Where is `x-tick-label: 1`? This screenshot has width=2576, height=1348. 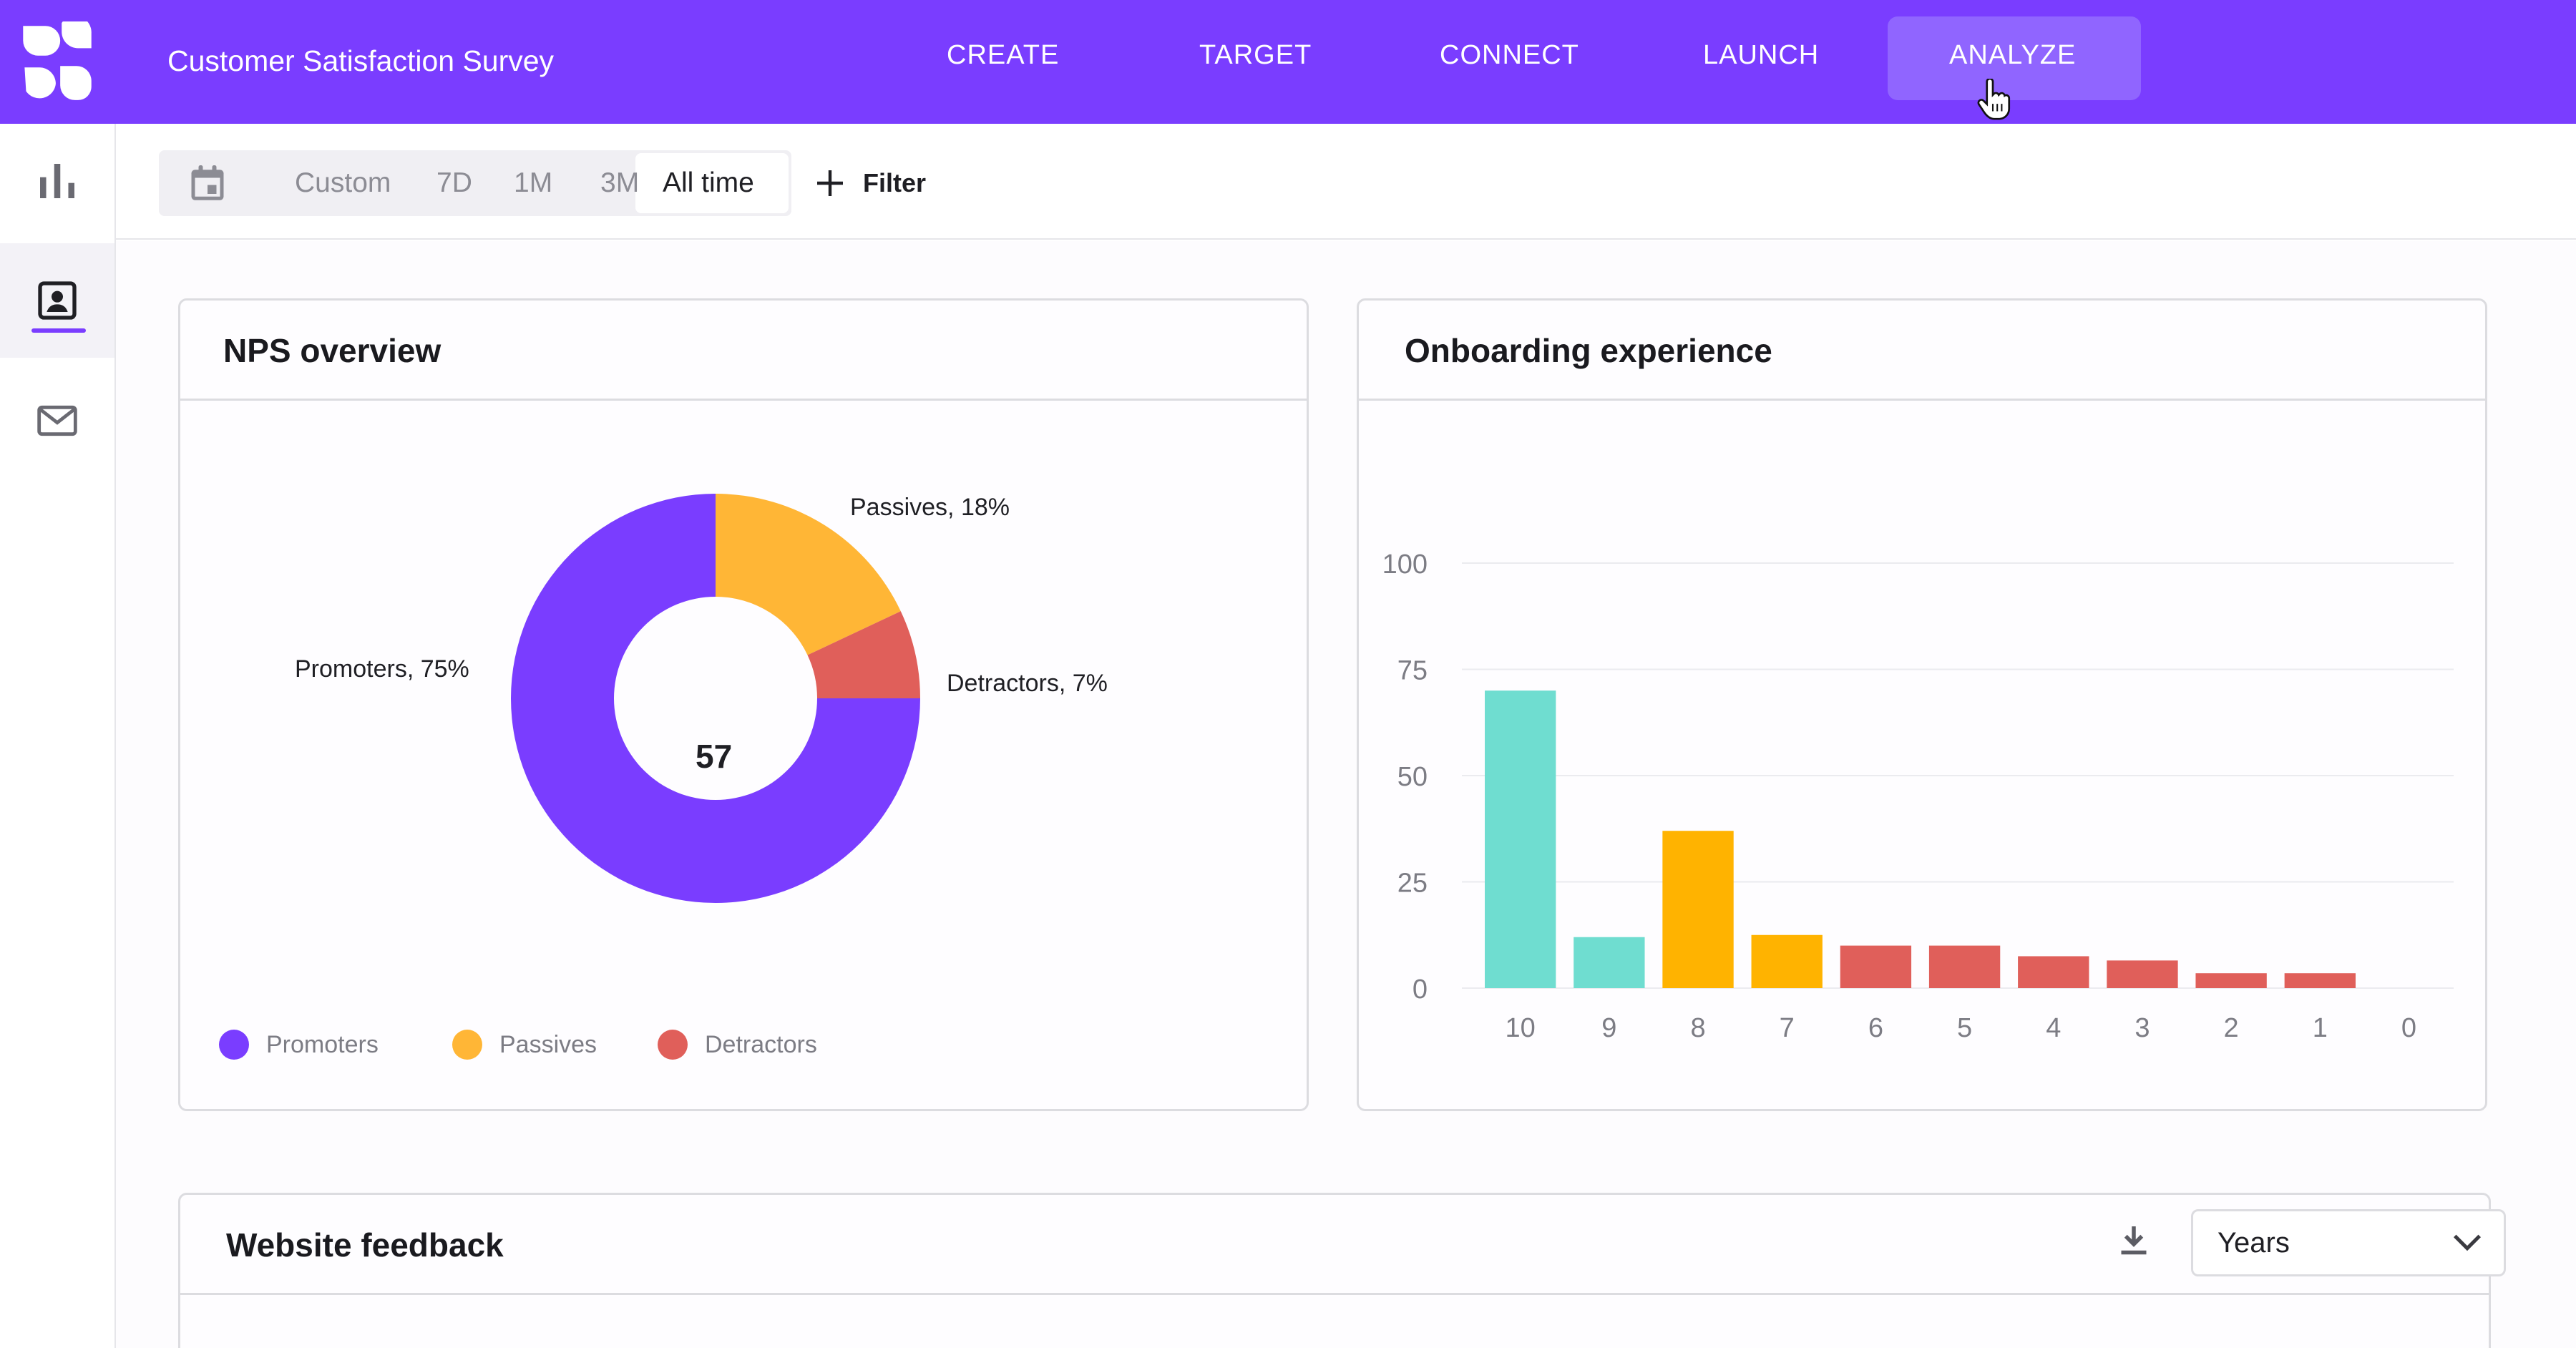
x-tick-label: 1 is located at coordinates (2320, 1028).